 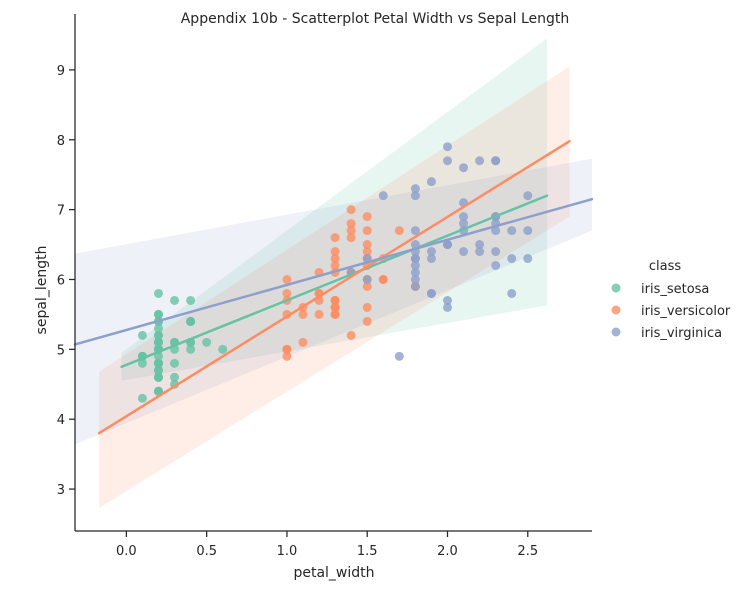 What do you see at coordinates (61, 280) in the screenshot?
I see `y-tick-label: 6` at bounding box center [61, 280].